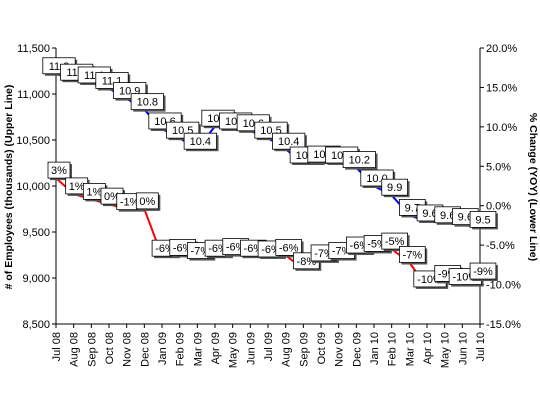 The width and height of the screenshot is (540, 415). I want to click on pct-change-label: -9%, so click(483, 272).